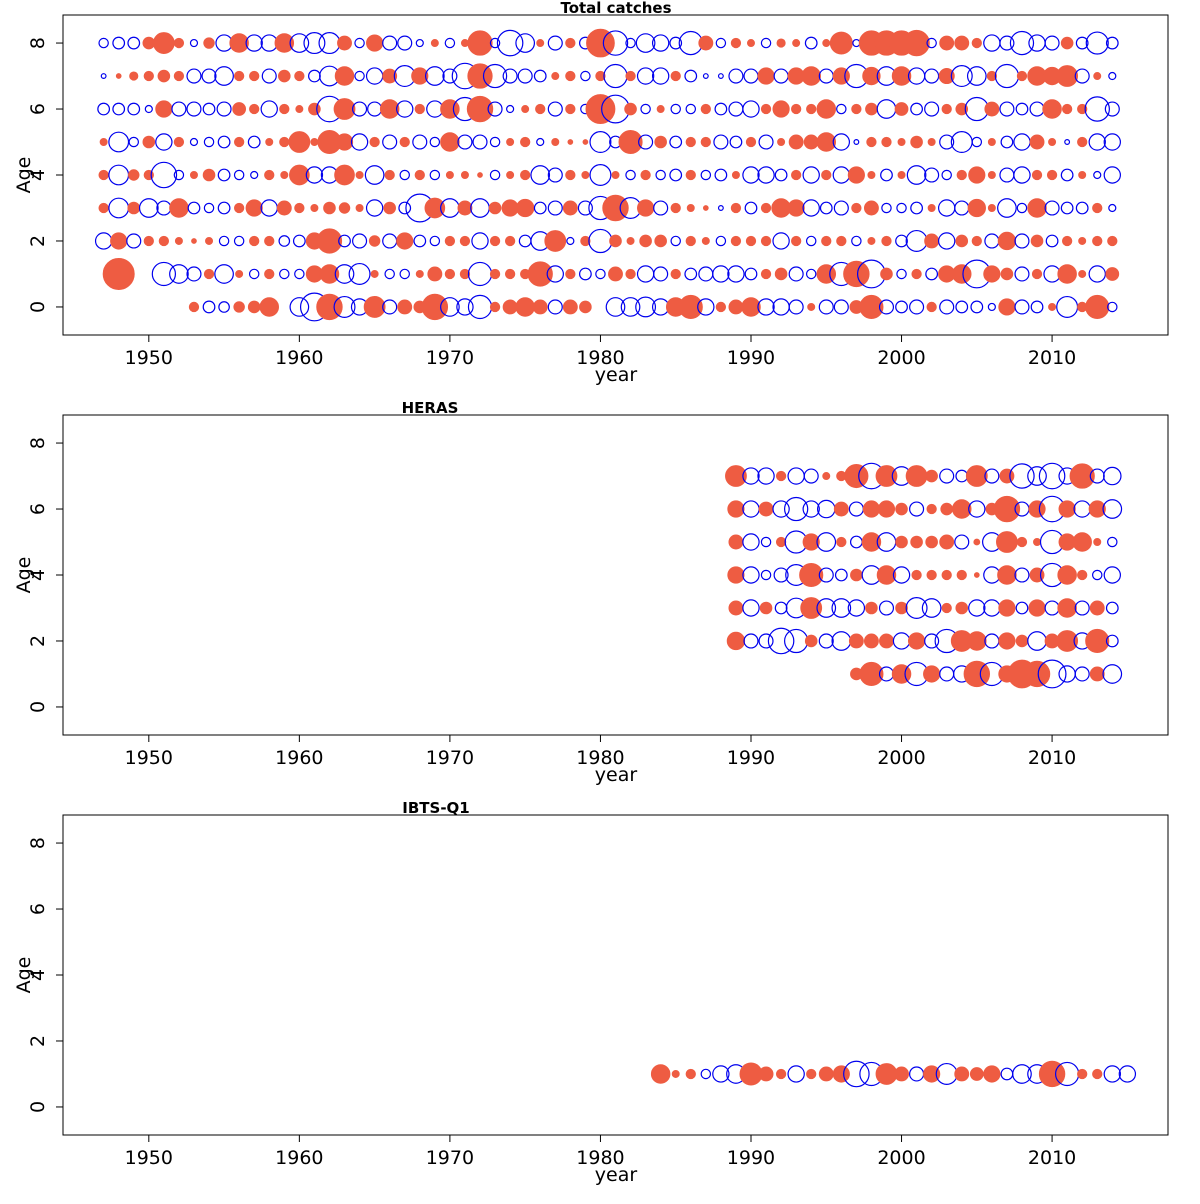 The image size is (1200, 1204). Describe the element at coordinates (600, 352) in the screenshot. I see `x-axis: 1950 1960 1970 1980 1990 2000 2010` at that location.